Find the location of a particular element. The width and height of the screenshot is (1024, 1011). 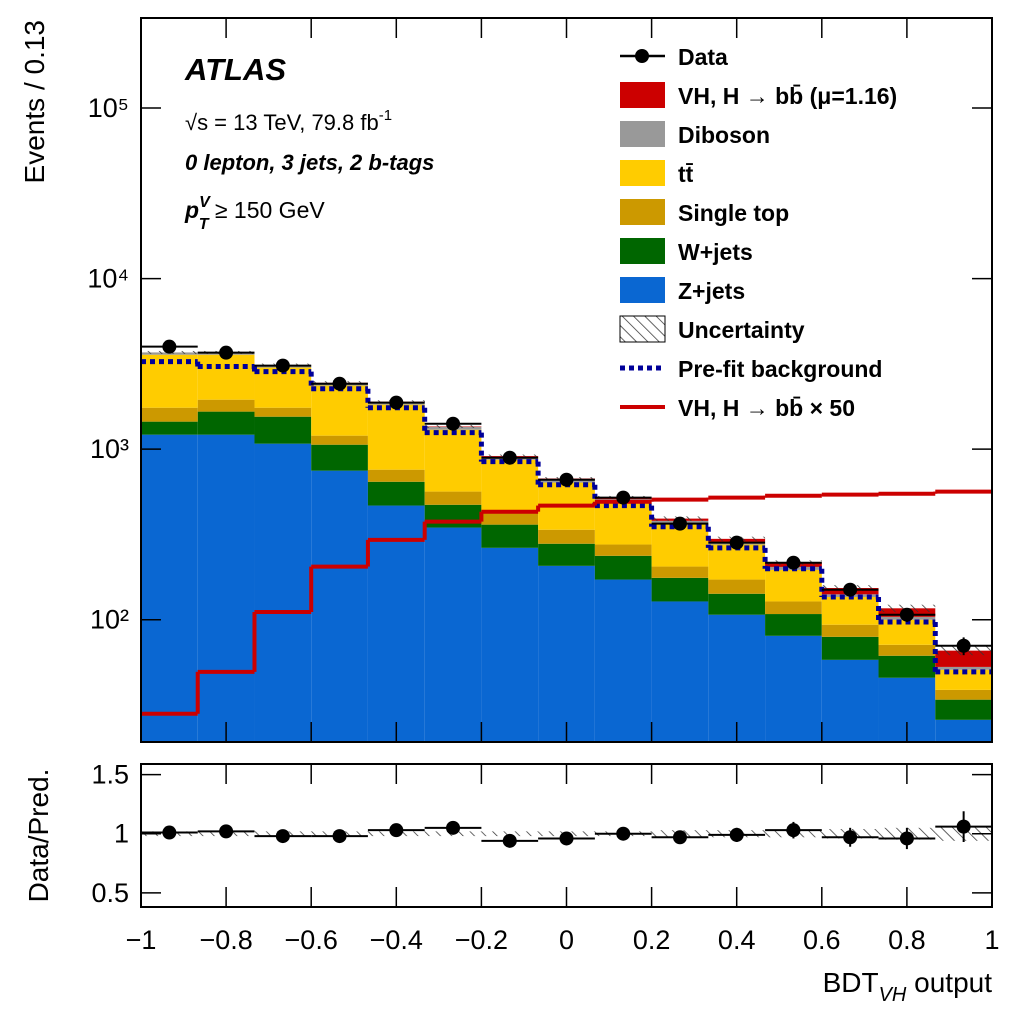

x-tick-label: 0.2 is located at coordinates (652, 940).